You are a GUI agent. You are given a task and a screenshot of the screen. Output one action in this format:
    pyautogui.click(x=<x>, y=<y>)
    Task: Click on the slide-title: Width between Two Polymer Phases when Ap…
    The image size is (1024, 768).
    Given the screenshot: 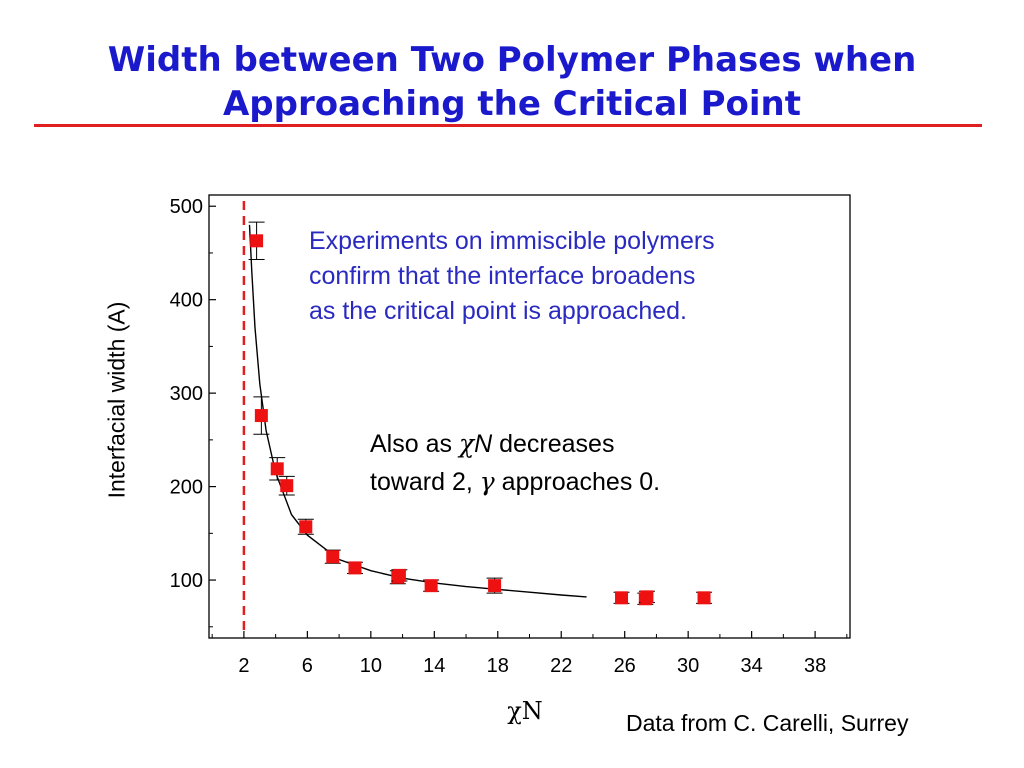 What is the action you would take?
    pyautogui.click(x=512, y=82)
    